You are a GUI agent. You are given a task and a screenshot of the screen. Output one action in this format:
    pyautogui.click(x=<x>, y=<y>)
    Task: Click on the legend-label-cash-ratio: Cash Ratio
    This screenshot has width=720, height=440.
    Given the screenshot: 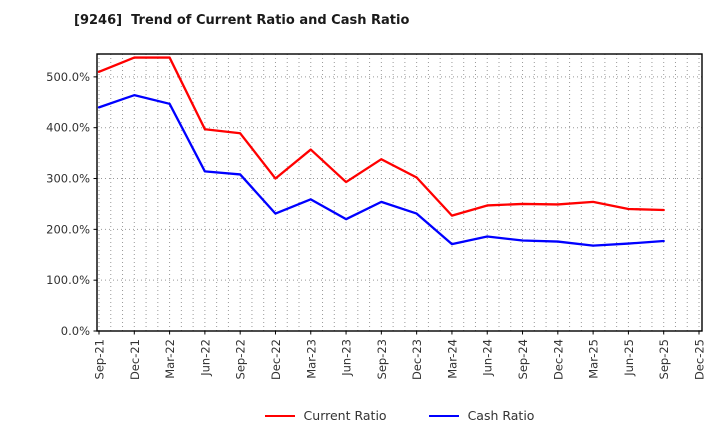 What is the action you would take?
    pyautogui.click(x=501, y=415)
    